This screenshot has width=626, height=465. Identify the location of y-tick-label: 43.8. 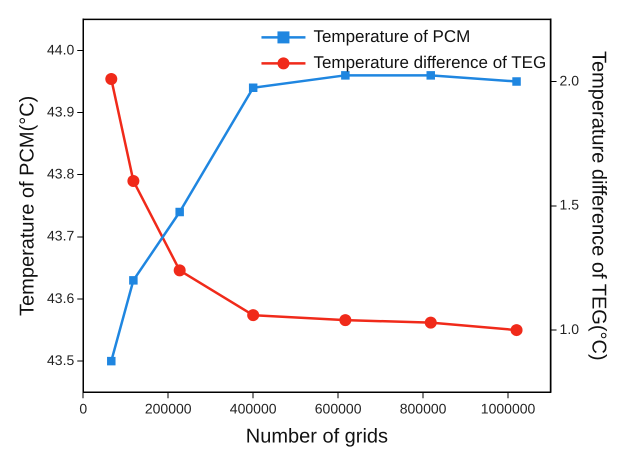
(60, 174).